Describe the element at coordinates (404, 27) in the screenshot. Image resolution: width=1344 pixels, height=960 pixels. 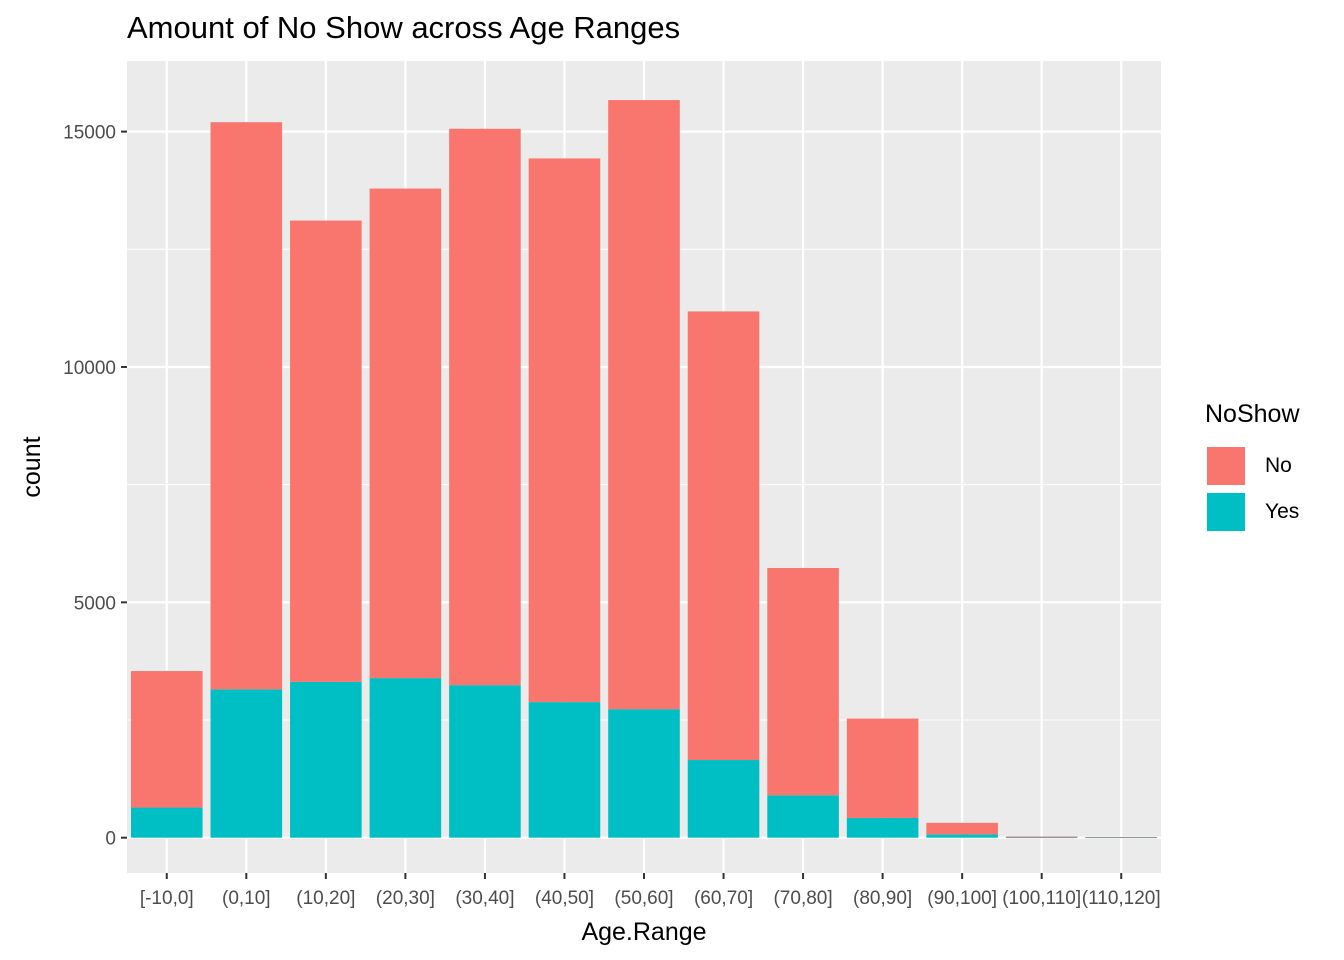
I see `chart-title: Amount of No Show across Age Ranges` at that location.